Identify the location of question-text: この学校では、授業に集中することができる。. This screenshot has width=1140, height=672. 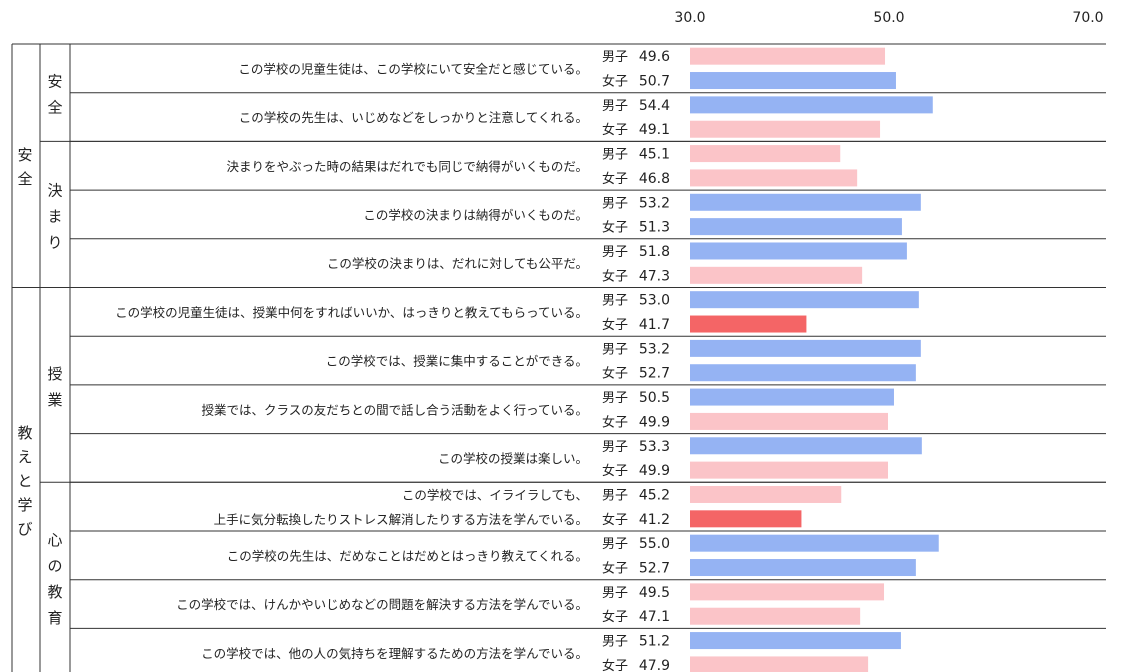
(457, 361).